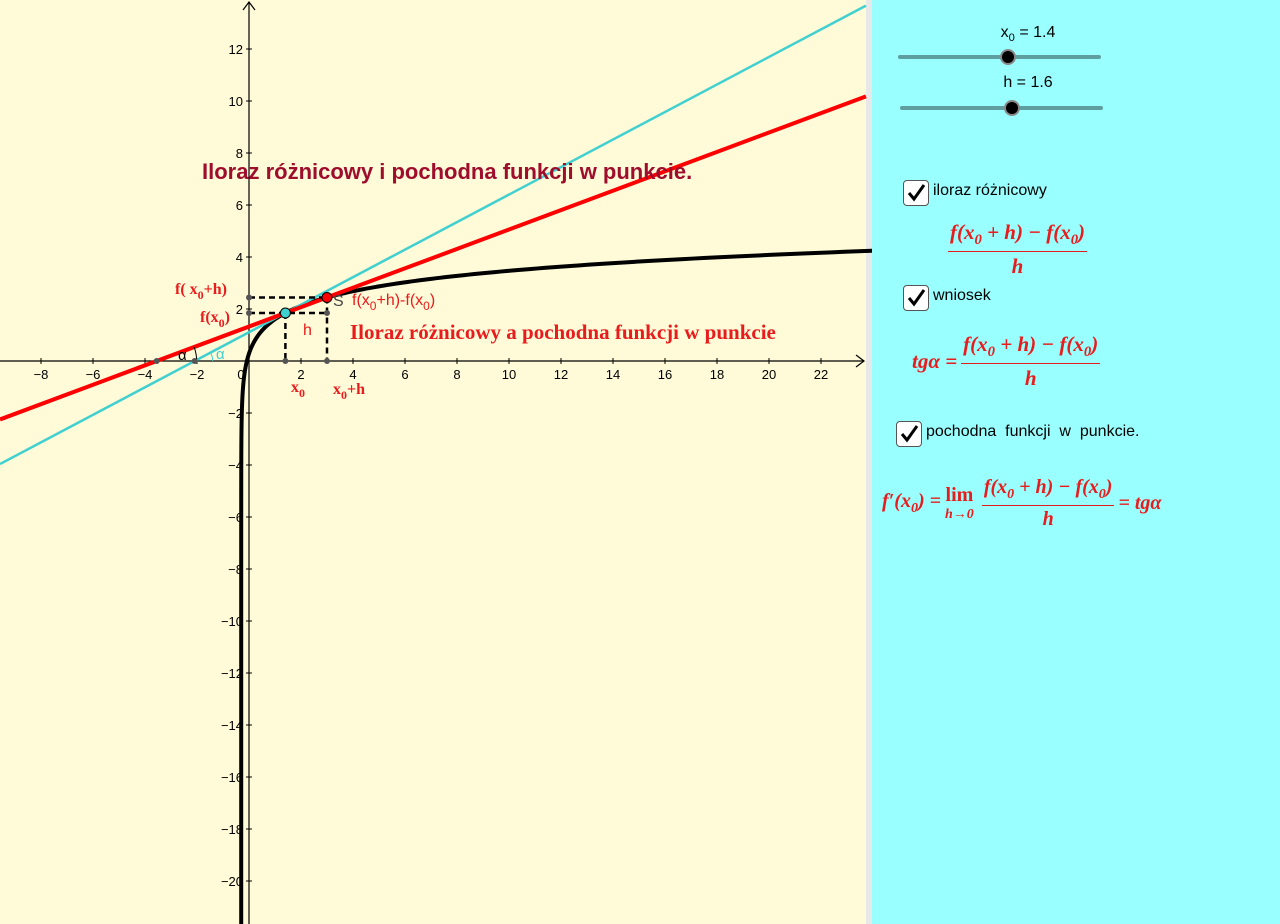 The image size is (1280, 924). What do you see at coordinates (215, 289) in the screenshot?
I see `text-part: +h)` at bounding box center [215, 289].